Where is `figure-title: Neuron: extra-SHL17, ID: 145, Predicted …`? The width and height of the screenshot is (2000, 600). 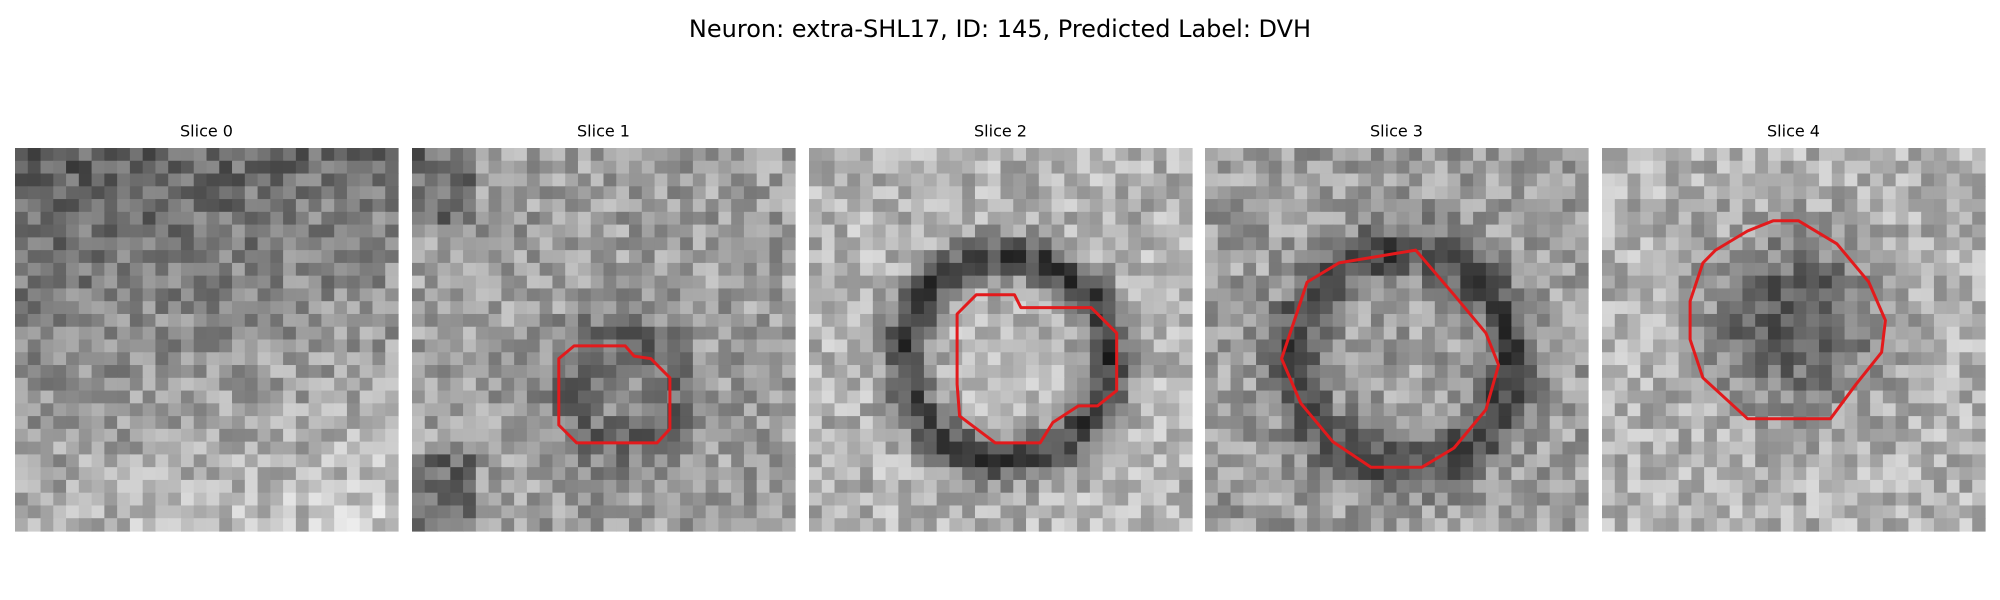
figure-title: Neuron: extra-SHL17, ID: 145, Predicted … is located at coordinates (1000, 29).